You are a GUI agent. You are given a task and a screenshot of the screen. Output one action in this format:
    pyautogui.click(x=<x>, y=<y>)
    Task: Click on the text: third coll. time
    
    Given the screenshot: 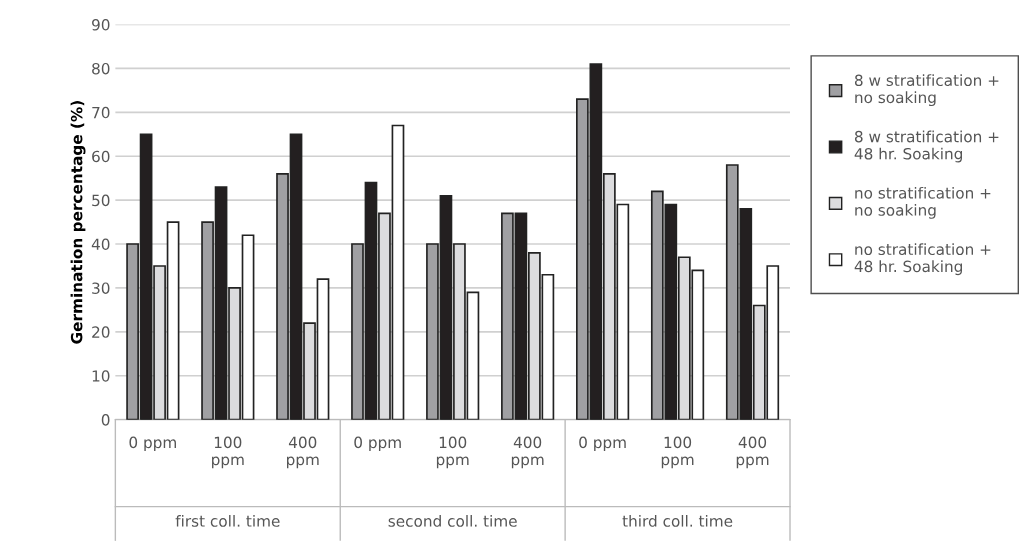 What is the action you would take?
    pyautogui.click(x=677, y=520)
    